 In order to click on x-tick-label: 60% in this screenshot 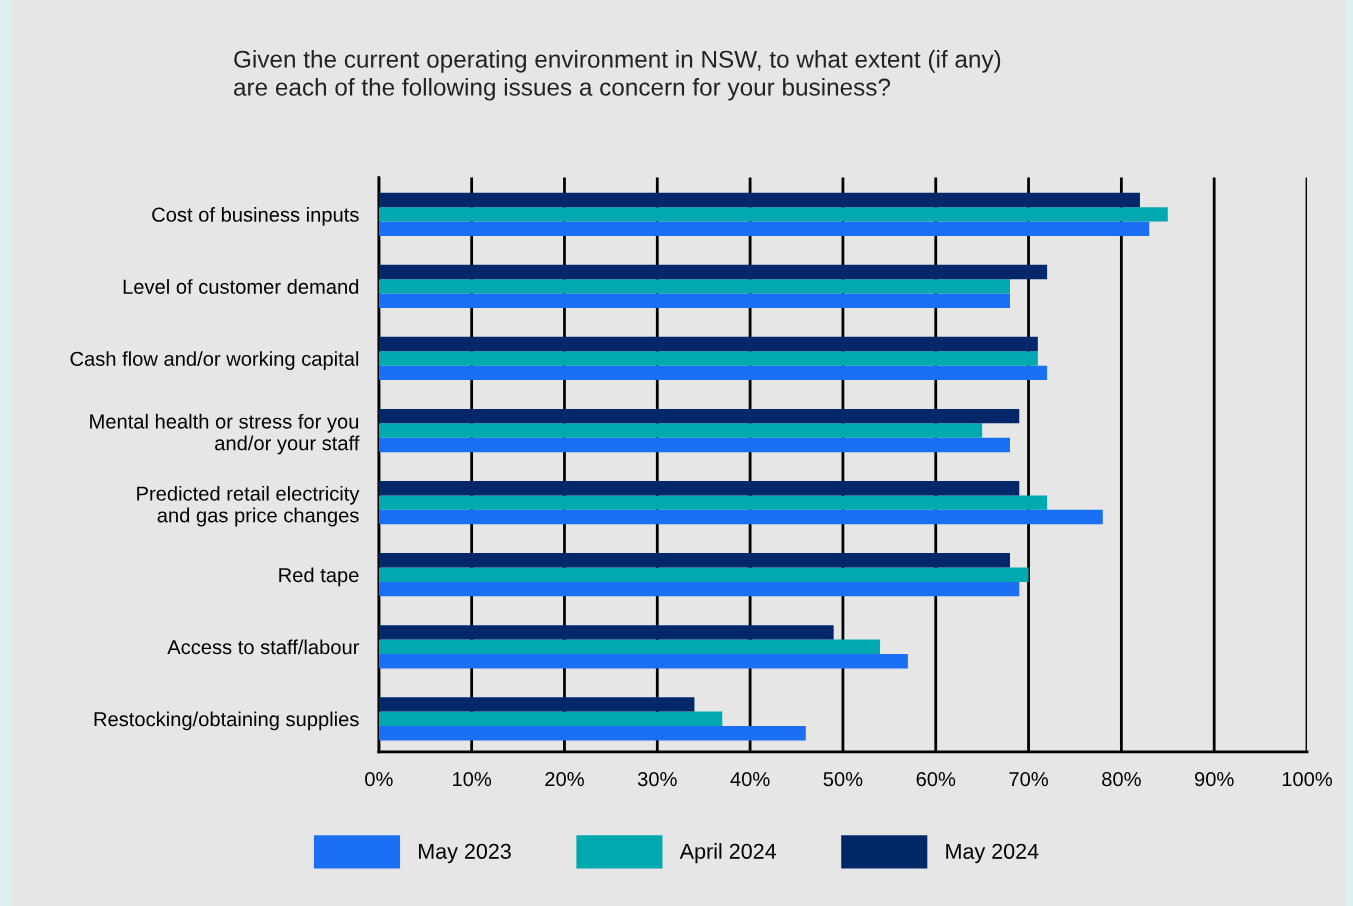, I will do `click(936, 779)`.